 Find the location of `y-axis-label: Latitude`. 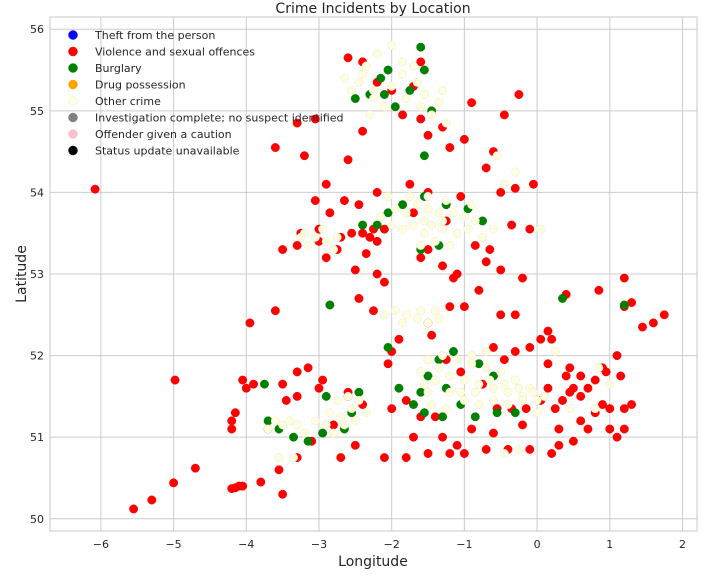

y-axis-label: Latitude is located at coordinates (22, 274).